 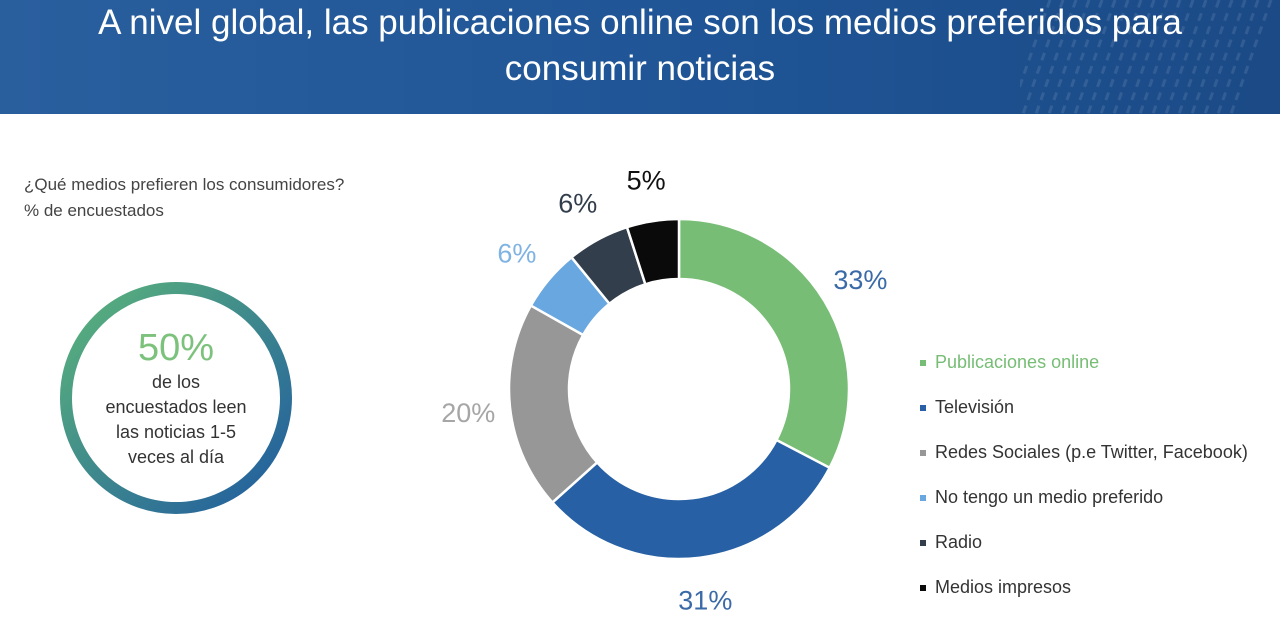 What do you see at coordinates (94, 210) in the screenshot?
I see `question-line-2: % de encuestados` at bounding box center [94, 210].